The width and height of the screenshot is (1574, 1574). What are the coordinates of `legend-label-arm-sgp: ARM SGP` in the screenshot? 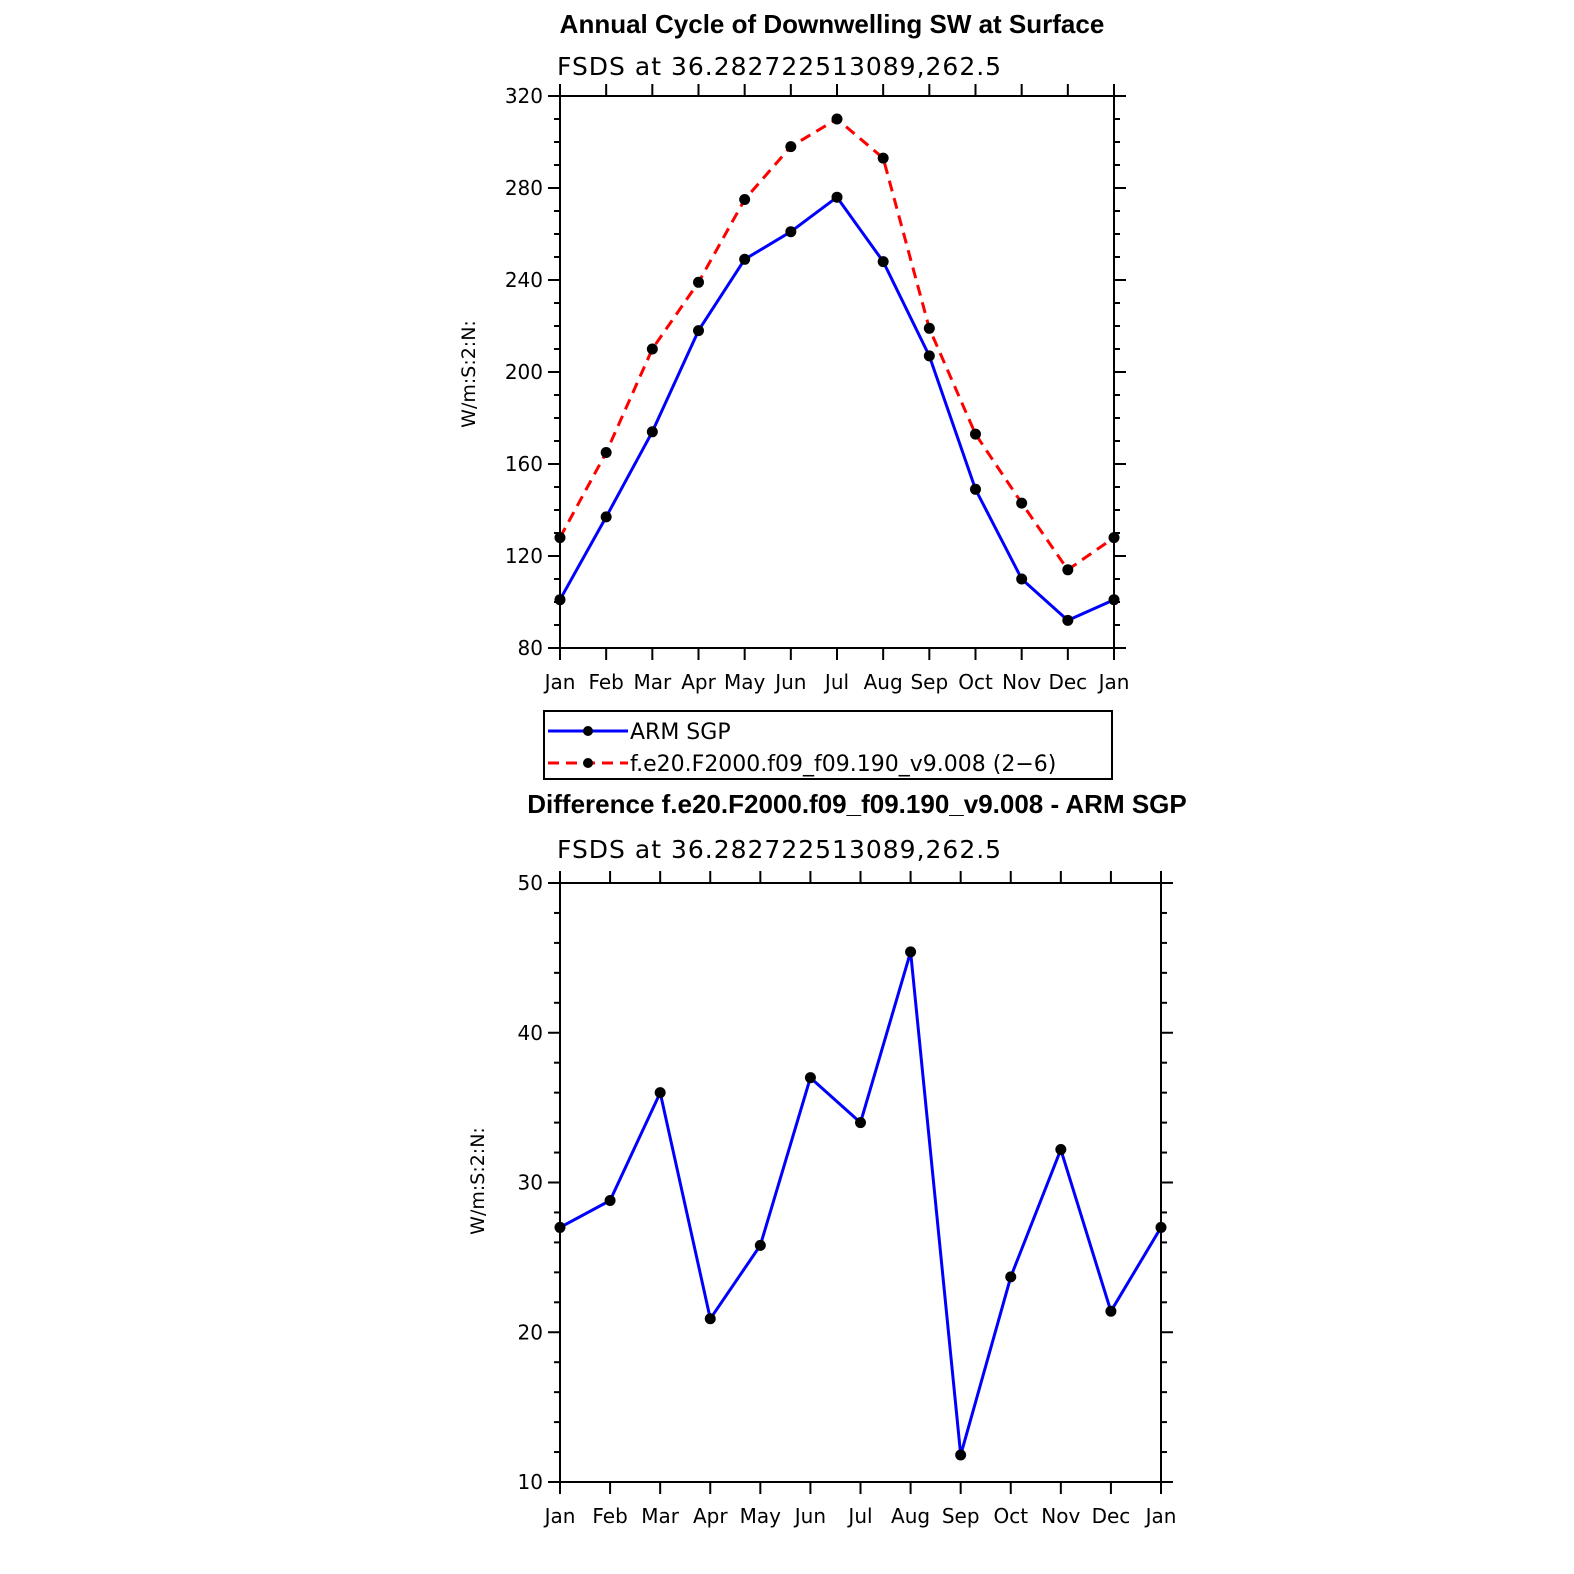 It's located at (680, 732).